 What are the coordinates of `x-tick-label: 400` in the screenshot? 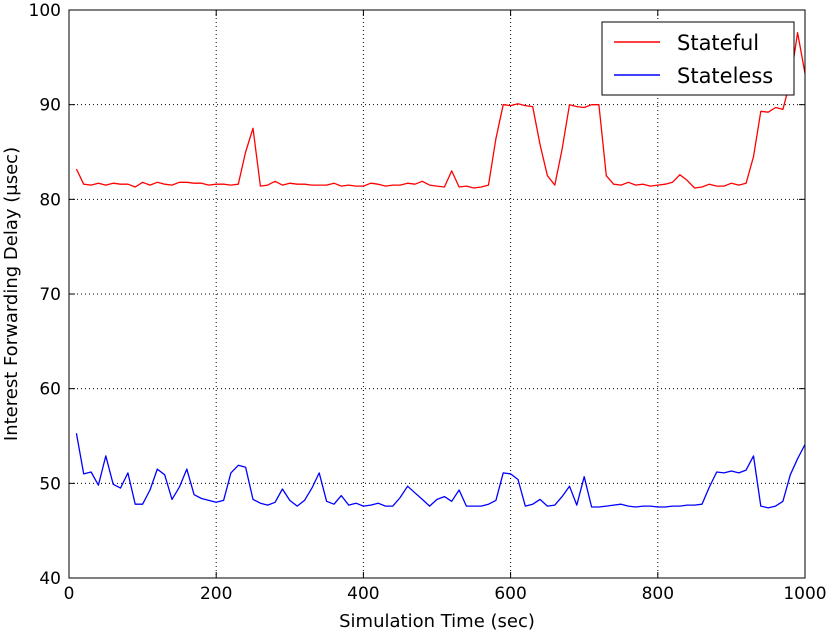 It's located at (363, 594).